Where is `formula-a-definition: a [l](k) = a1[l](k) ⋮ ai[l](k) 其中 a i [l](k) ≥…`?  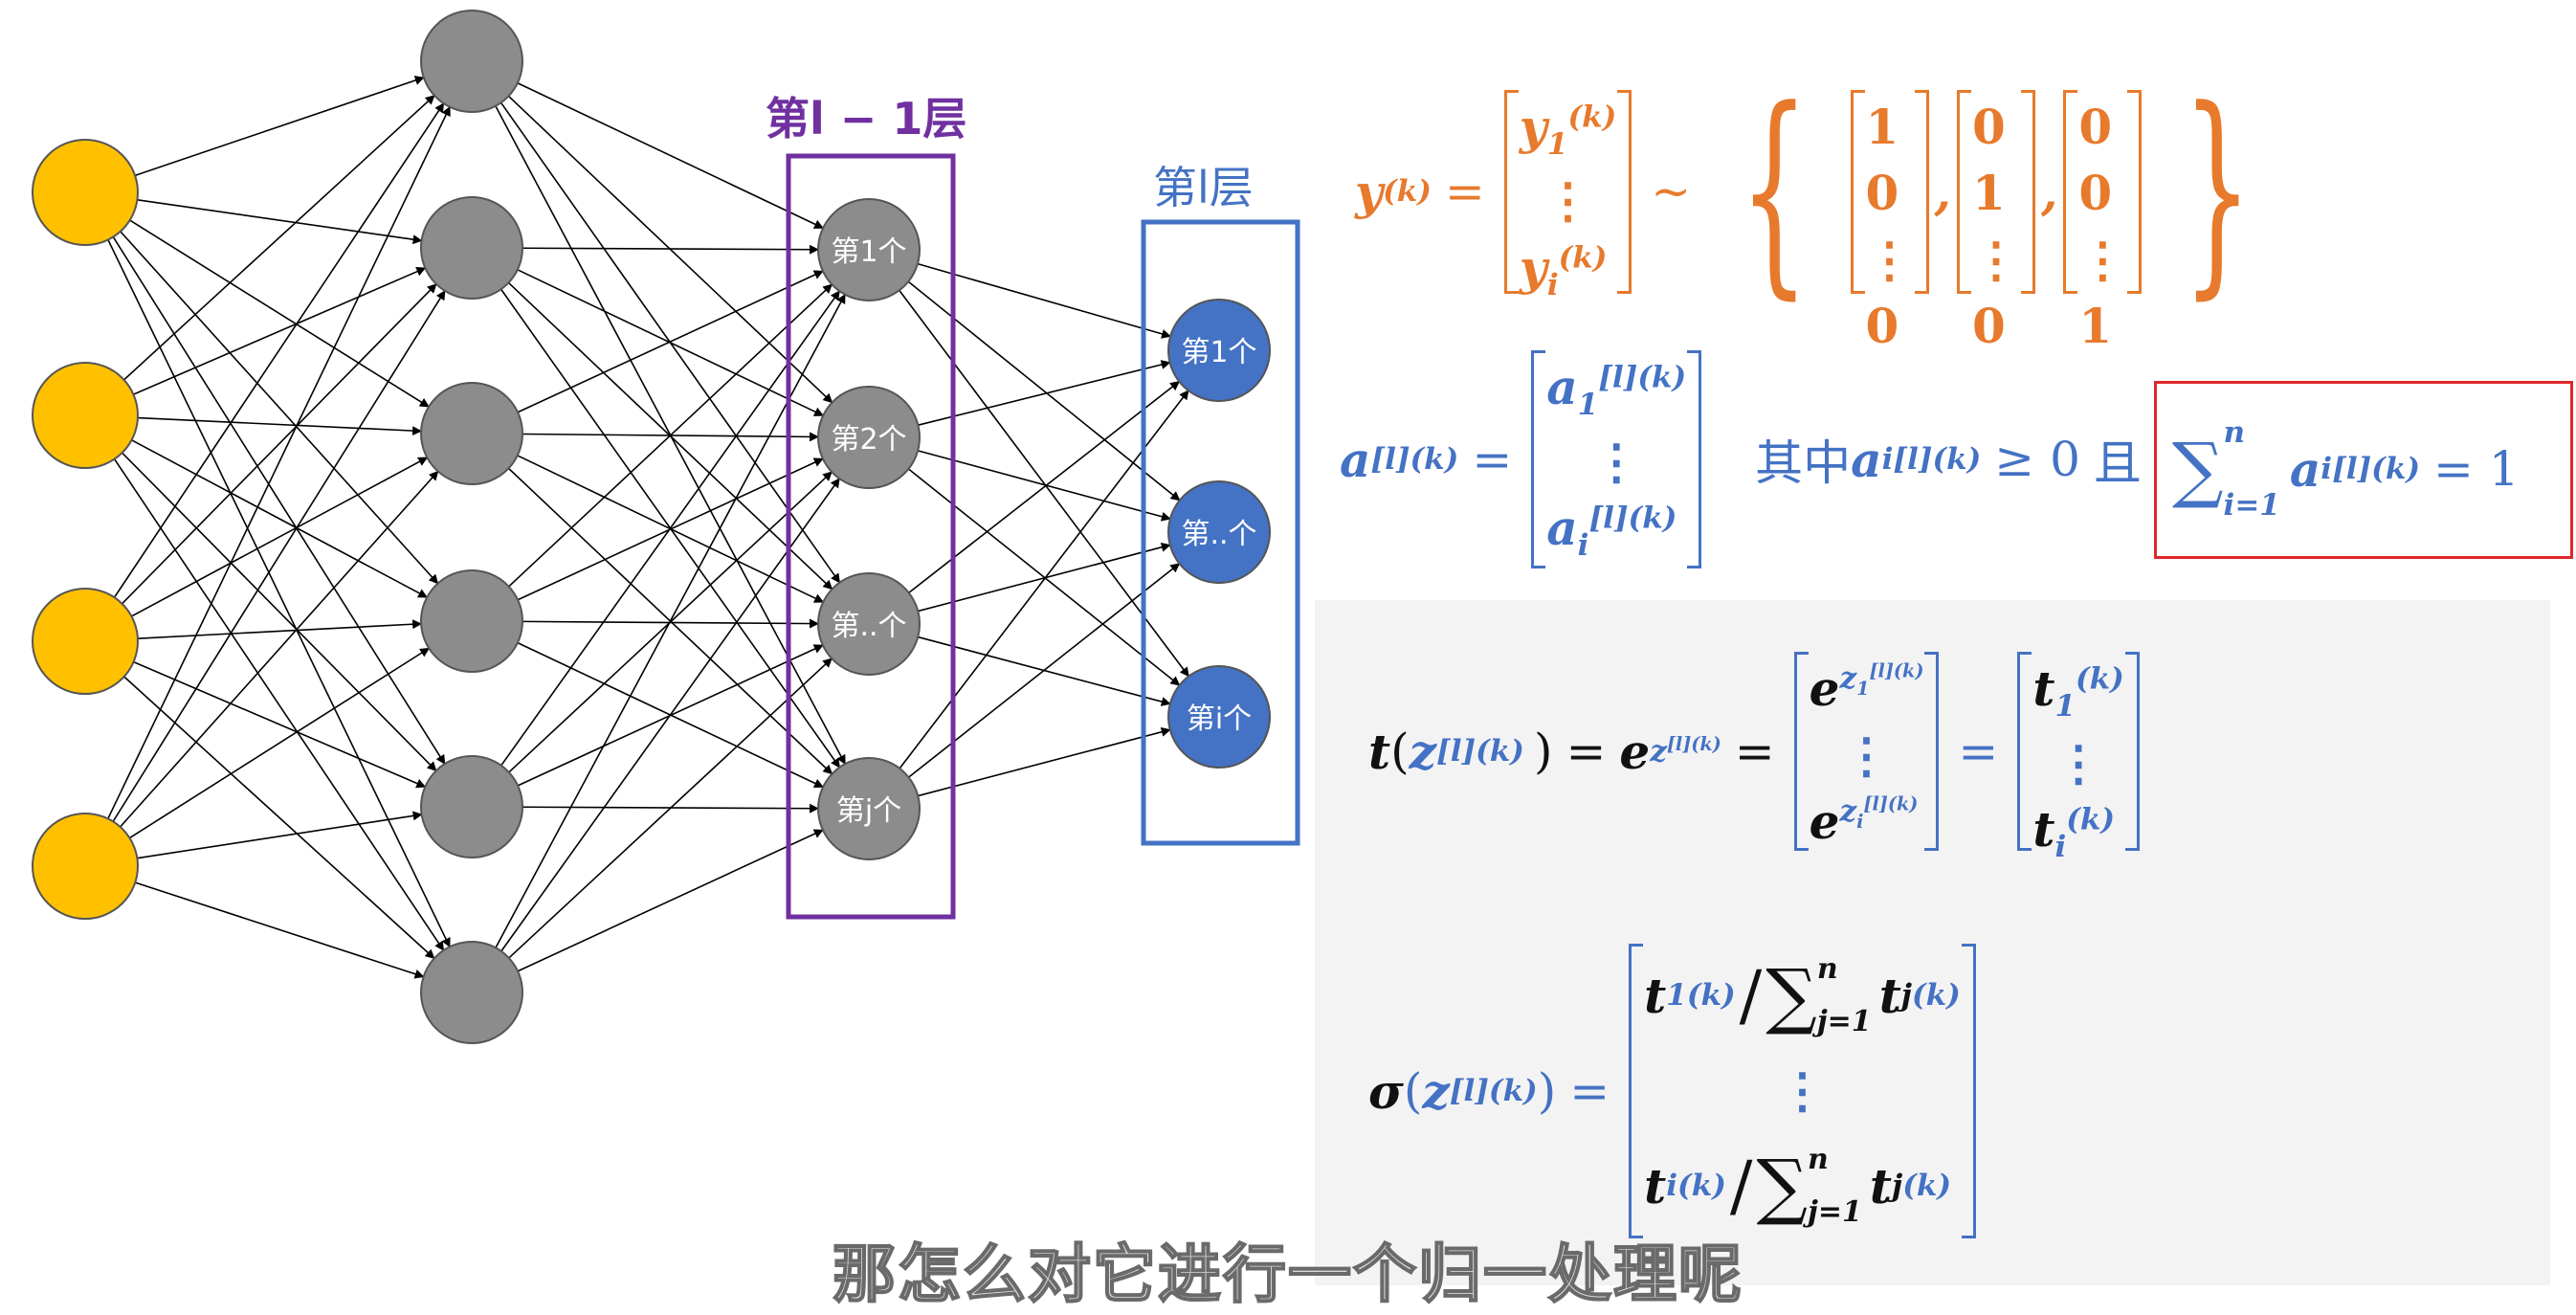 formula-a-definition: a [l](k) = a1[l](k) ⋮ ai[l](k) 其中 a i [l](k) ≥… is located at coordinates (1741, 459).